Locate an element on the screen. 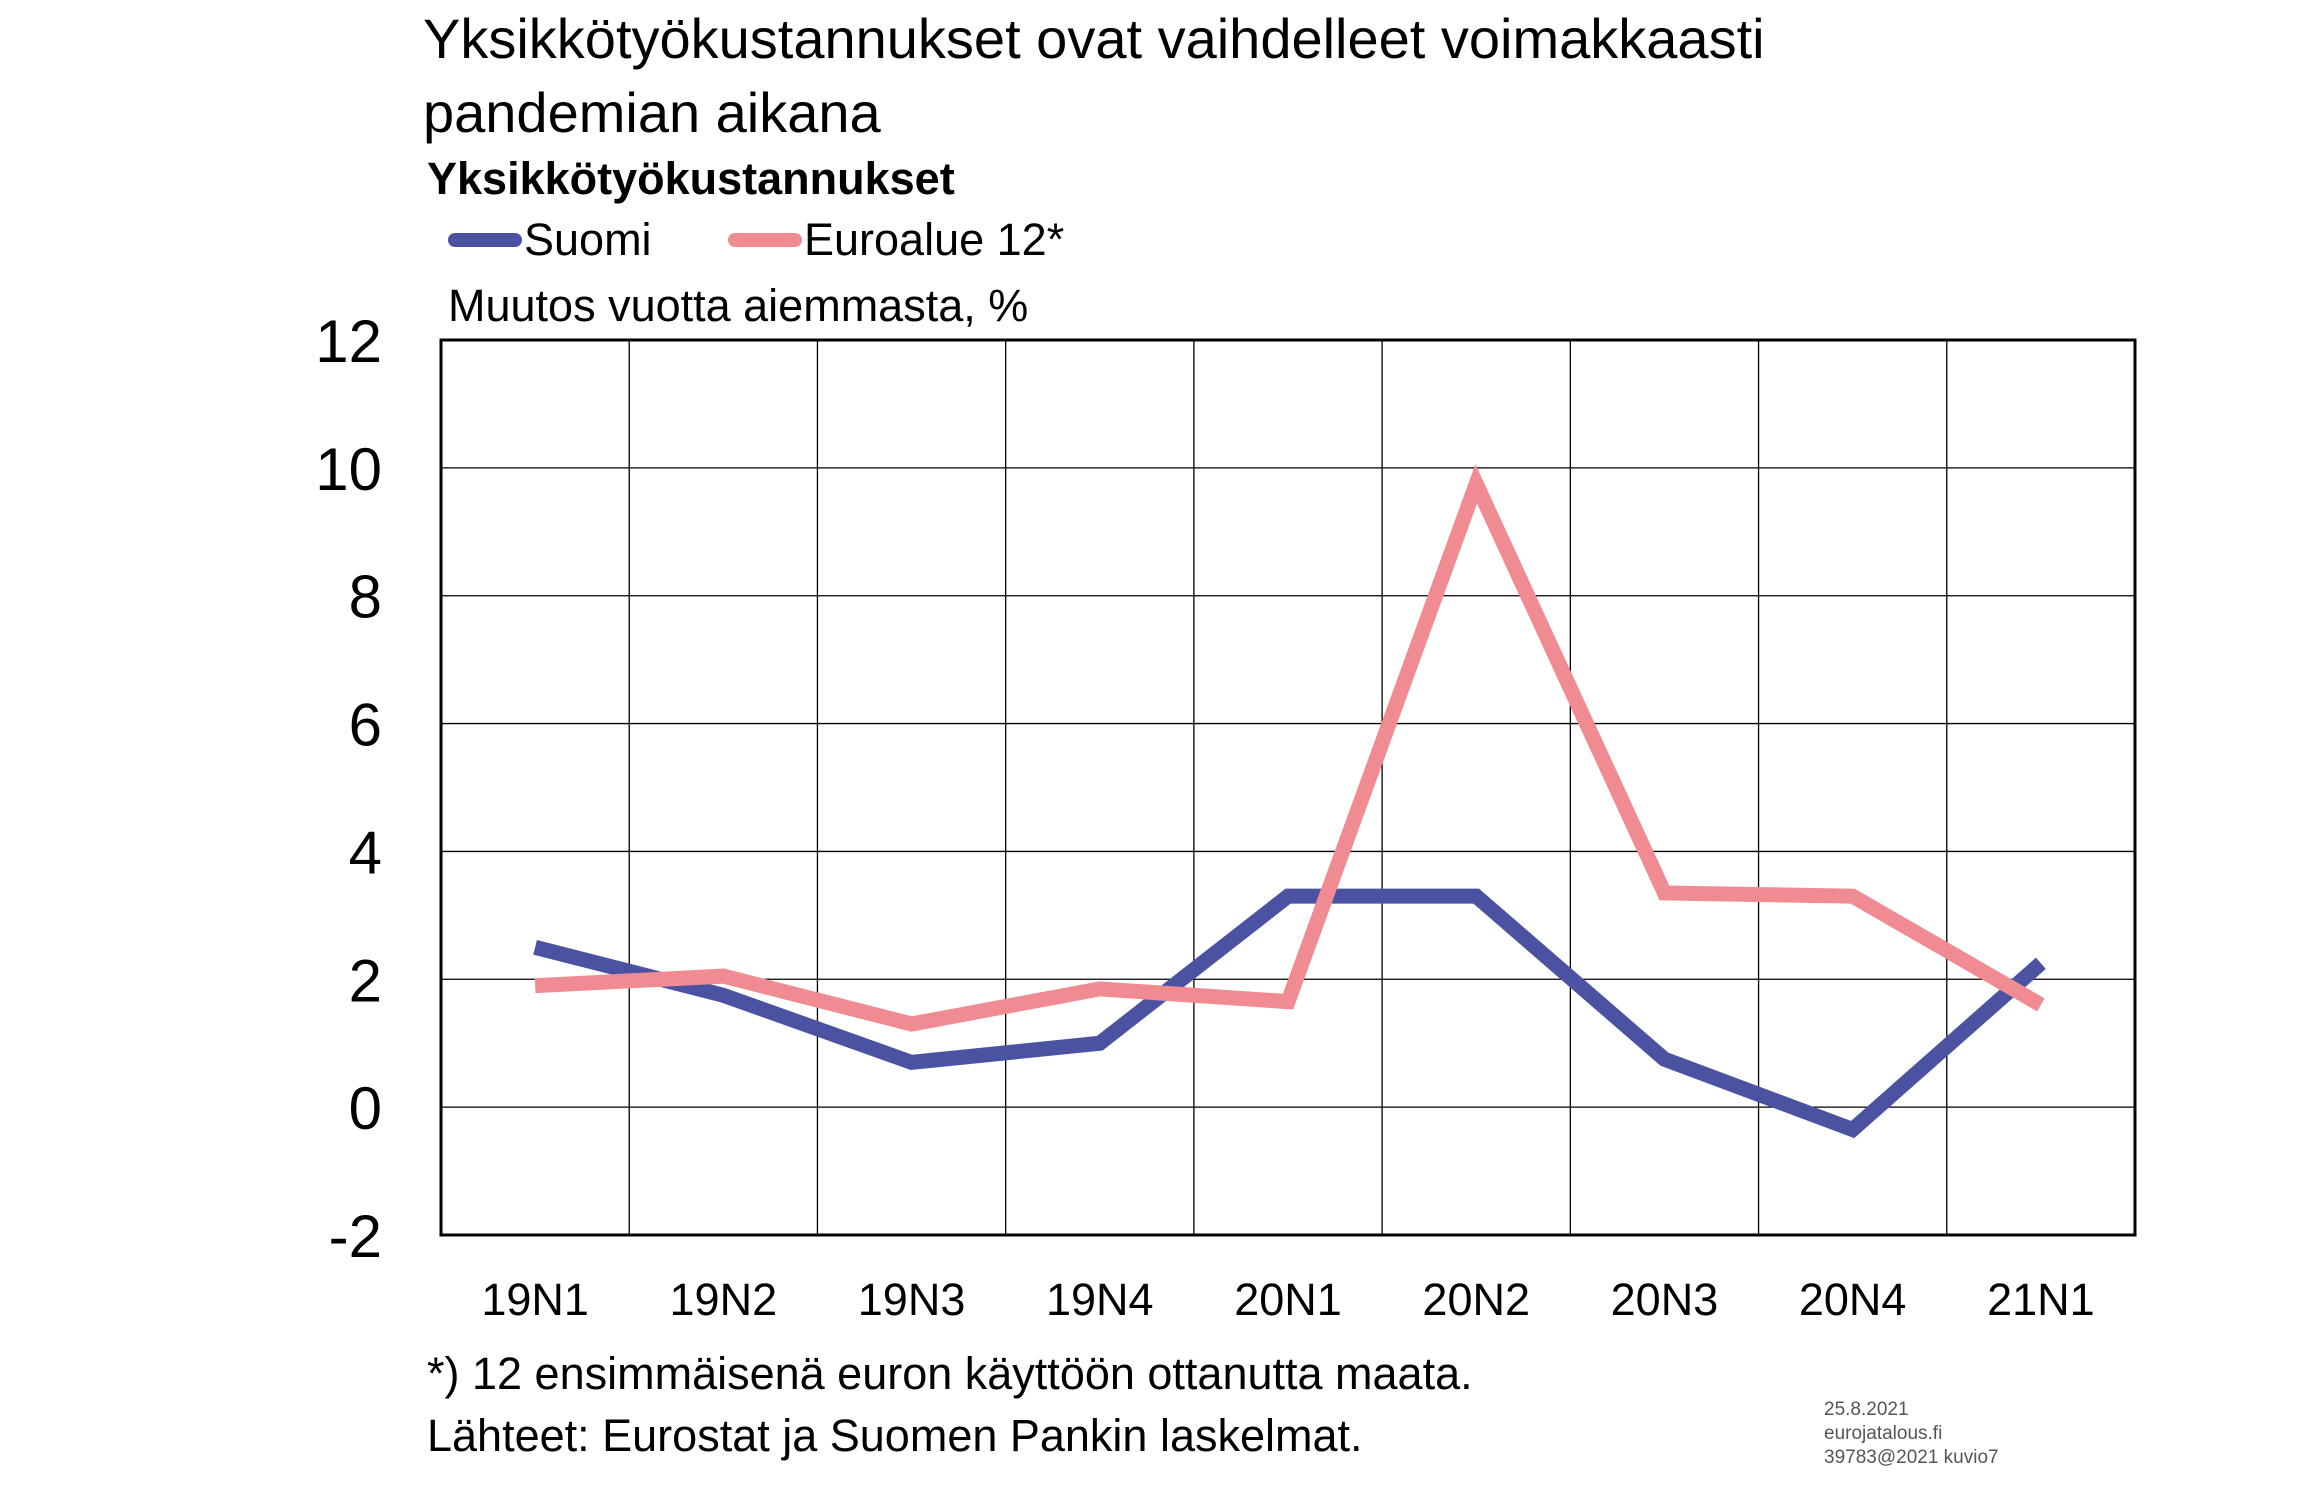  y-tick-label: 8 is located at coordinates (365, 597).